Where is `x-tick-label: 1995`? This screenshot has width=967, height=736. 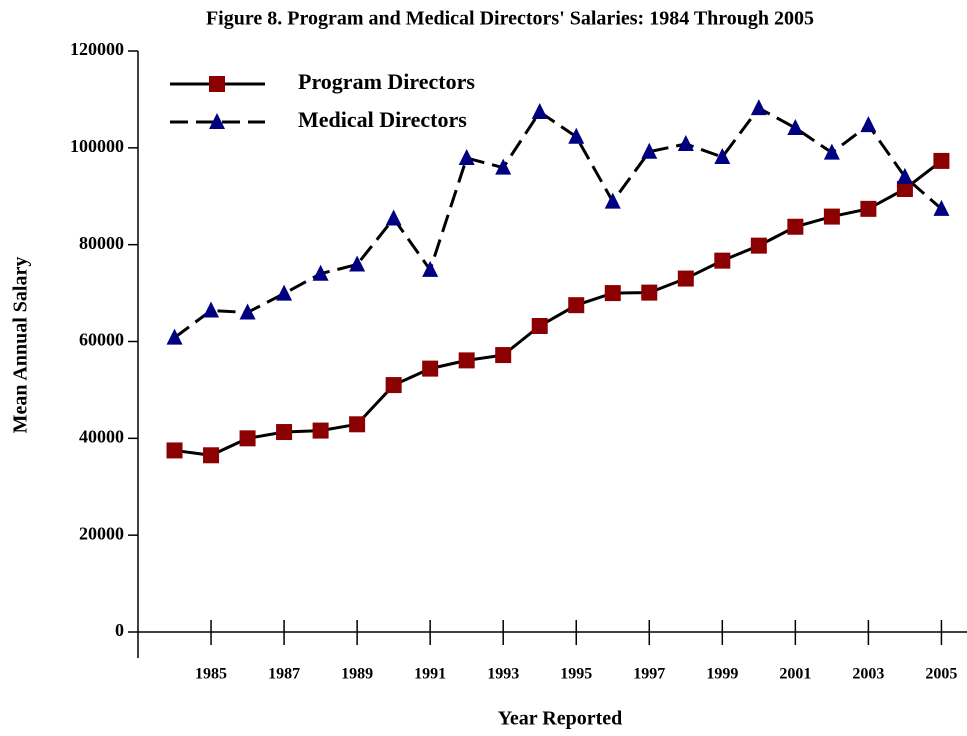 x-tick-label: 1995 is located at coordinates (576, 674).